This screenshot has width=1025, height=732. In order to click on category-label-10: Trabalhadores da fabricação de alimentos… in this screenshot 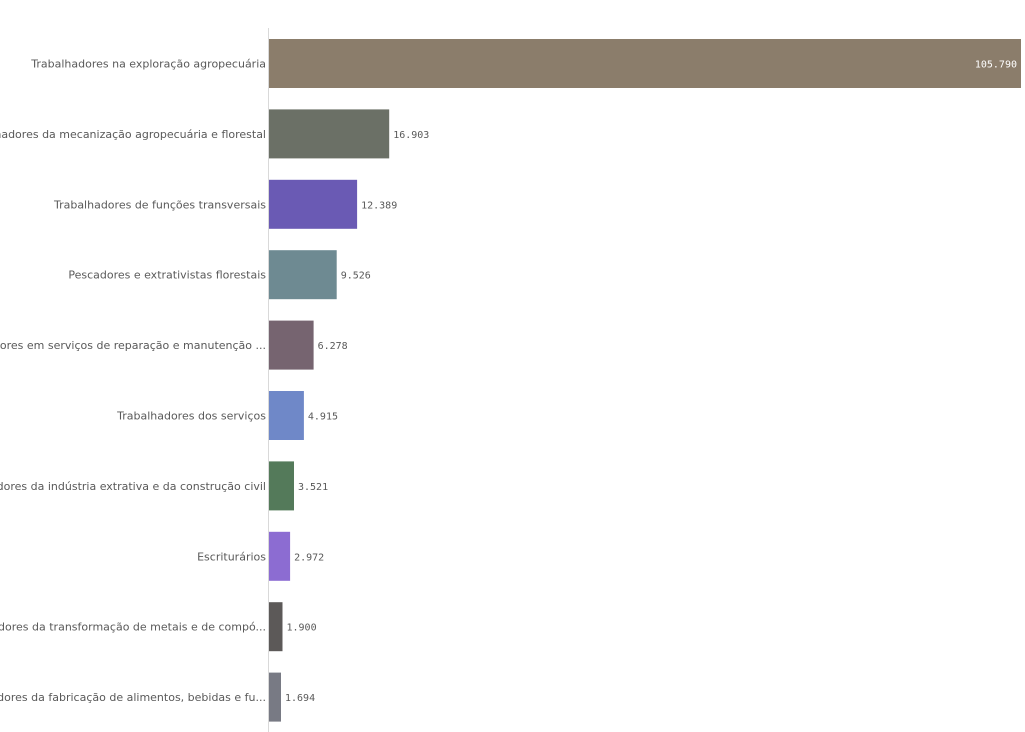, I will do `click(133, 697)`.